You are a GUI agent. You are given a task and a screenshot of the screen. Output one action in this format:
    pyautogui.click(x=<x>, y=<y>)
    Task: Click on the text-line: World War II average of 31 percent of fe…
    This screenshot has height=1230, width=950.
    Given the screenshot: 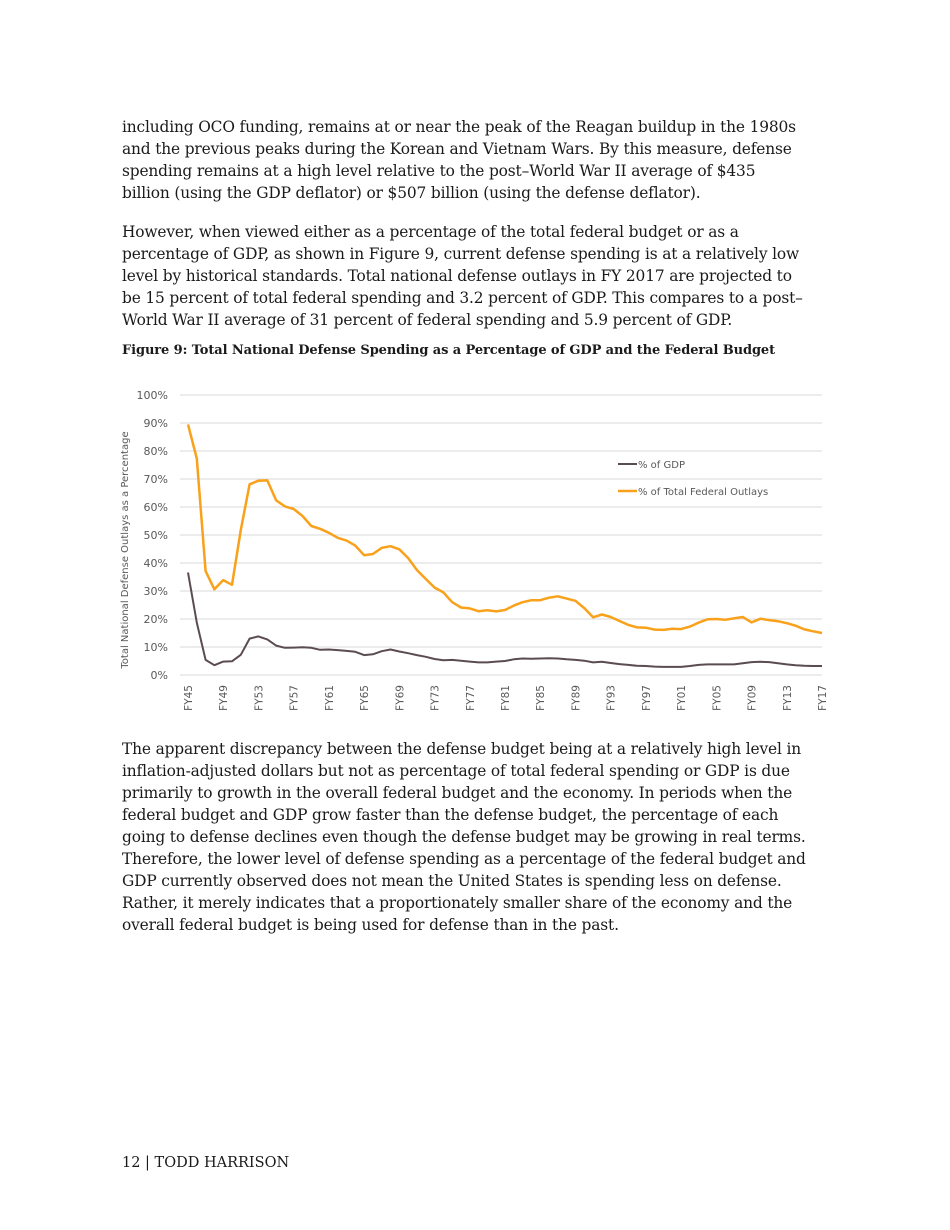 What is the action you would take?
    pyautogui.click(x=427, y=320)
    